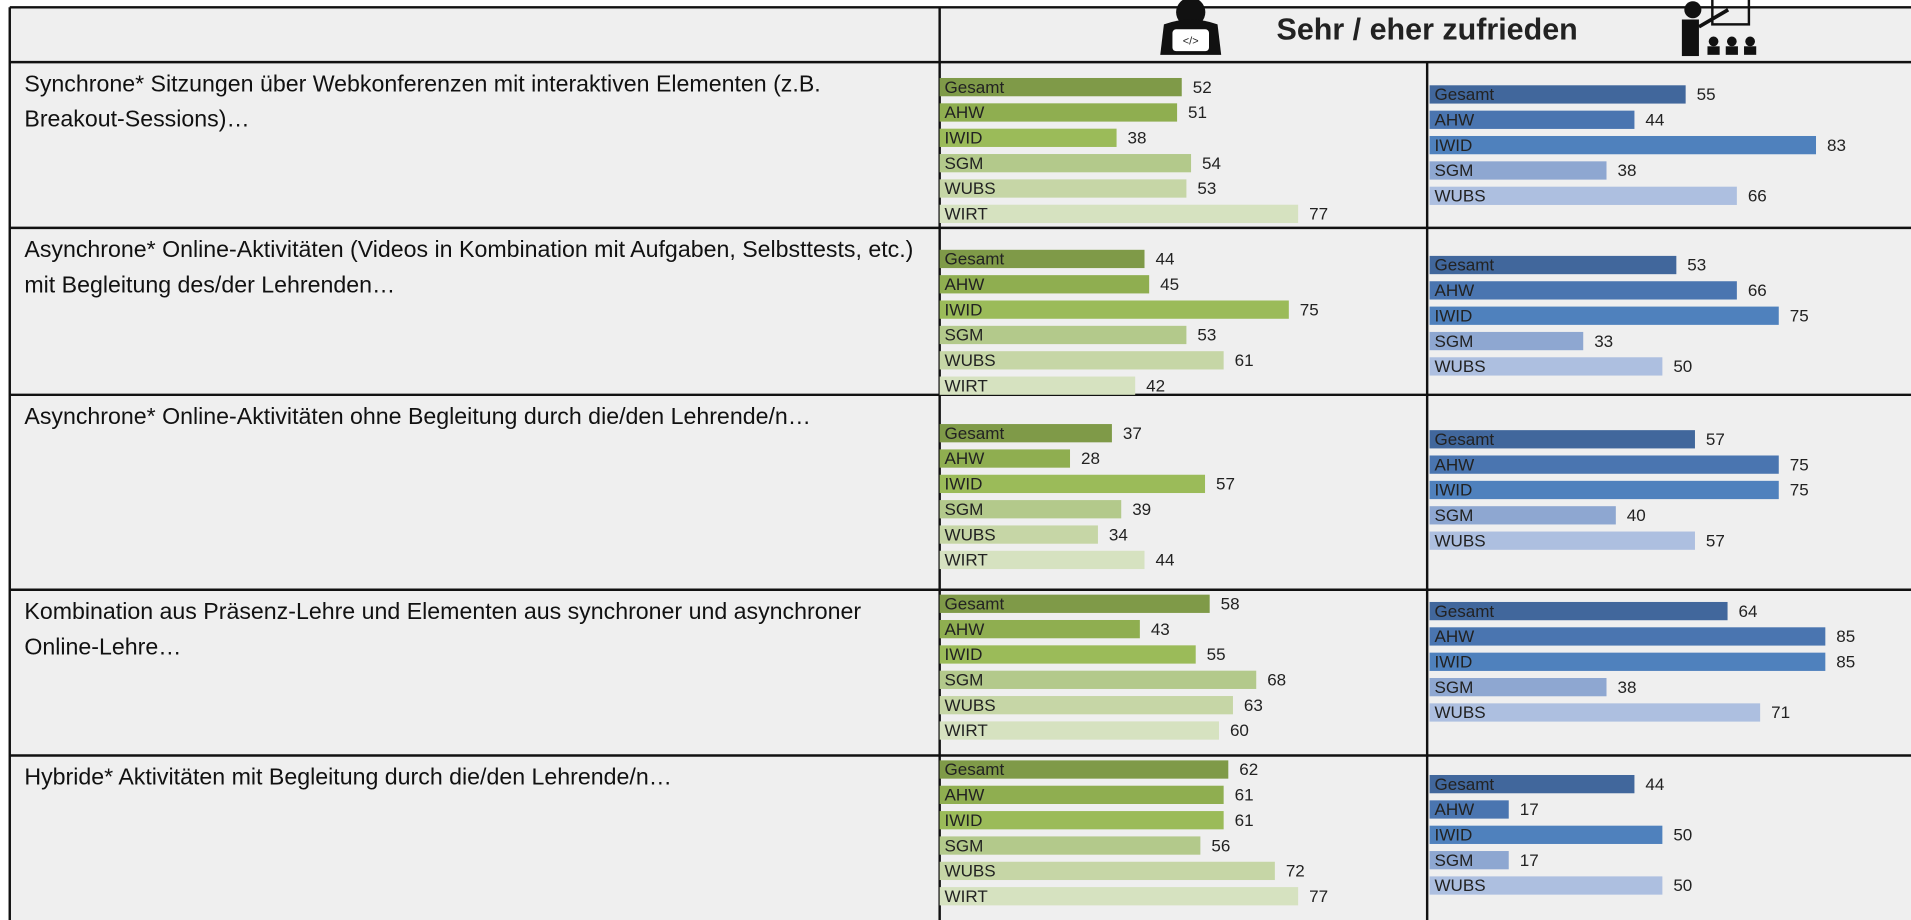  Describe the element at coordinates (1244, 360) in the screenshot. I see `bar-value: 61` at that location.